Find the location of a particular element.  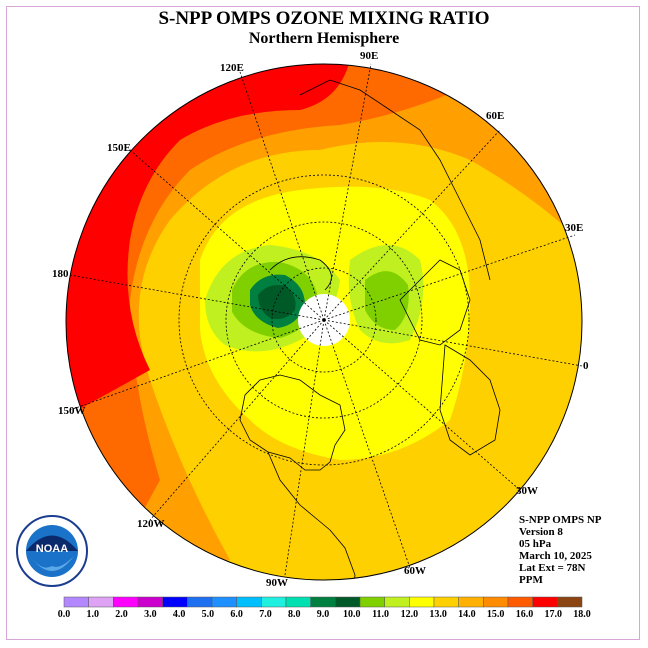

colorbar-tick-label: 3.0 is located at coordinates (150, 614).